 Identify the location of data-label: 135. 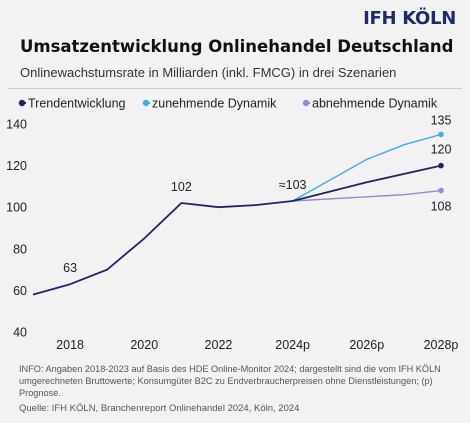
(441, 120).